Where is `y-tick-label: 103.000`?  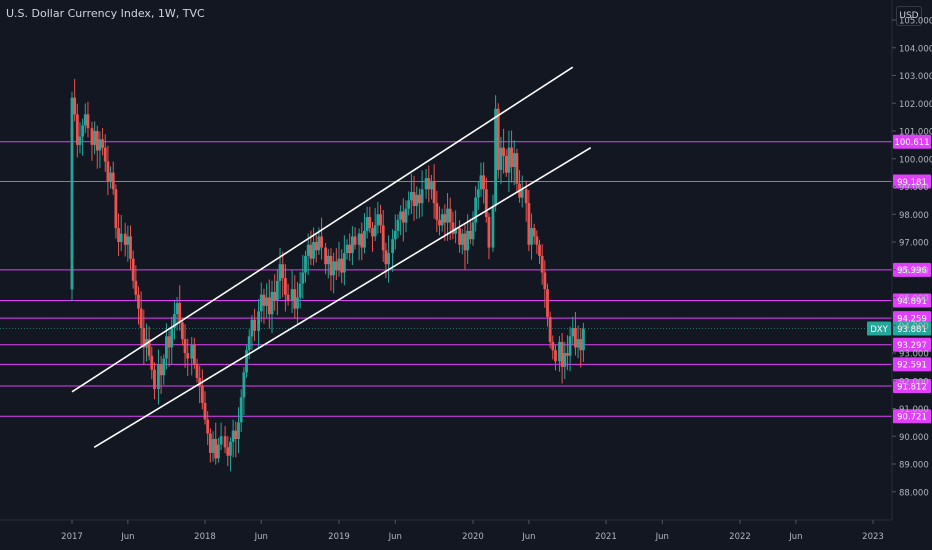
y-tick-label: 103.000 is located at coordinates (915, 77).